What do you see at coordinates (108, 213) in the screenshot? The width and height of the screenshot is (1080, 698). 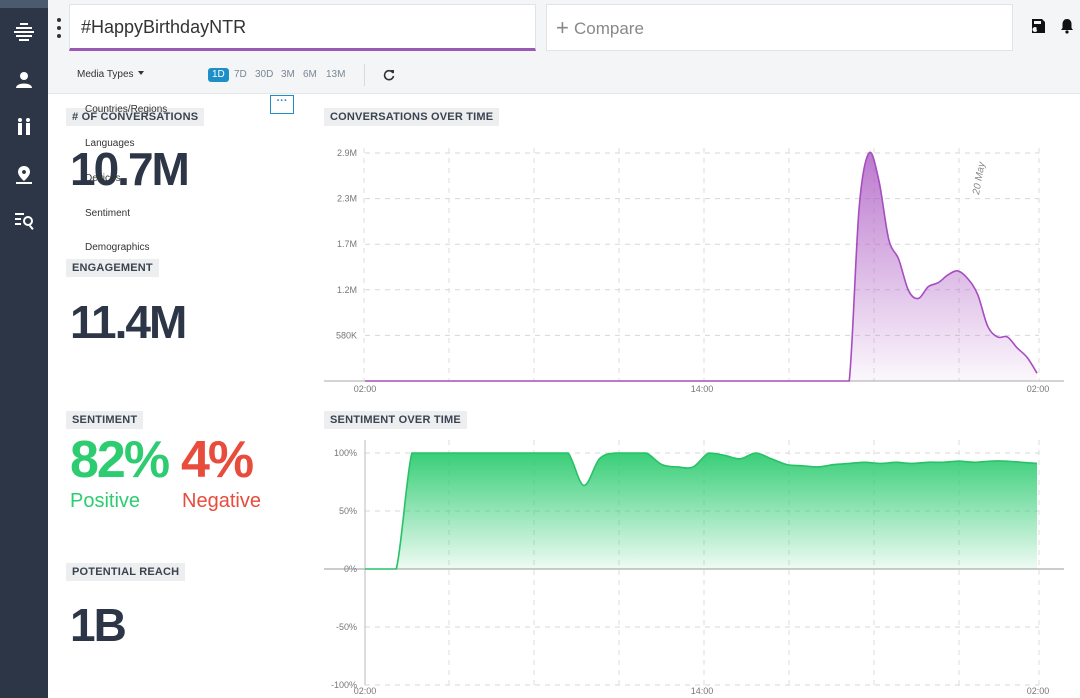 I see `dropdown-item-sentiment: Sentiment` at bounding box center [108, 213].